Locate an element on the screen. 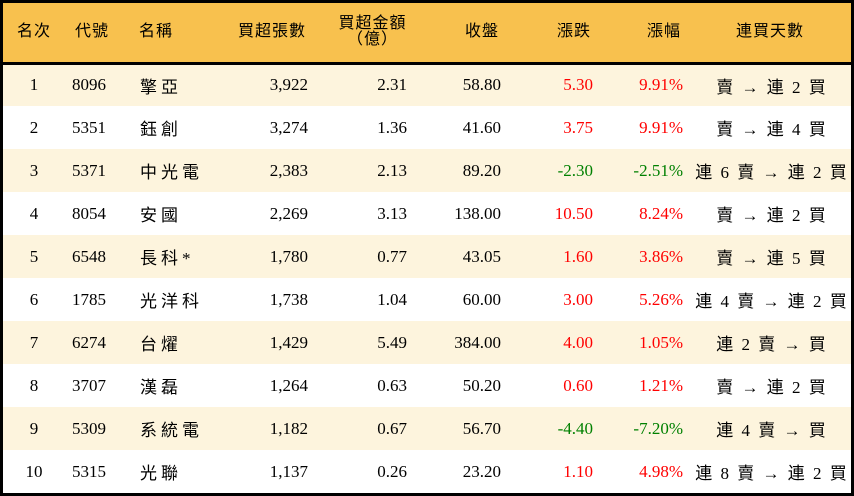 This screenshot has width=854, height=496. cell-change-pct: -2.51% is located at coordinates (658, 170).